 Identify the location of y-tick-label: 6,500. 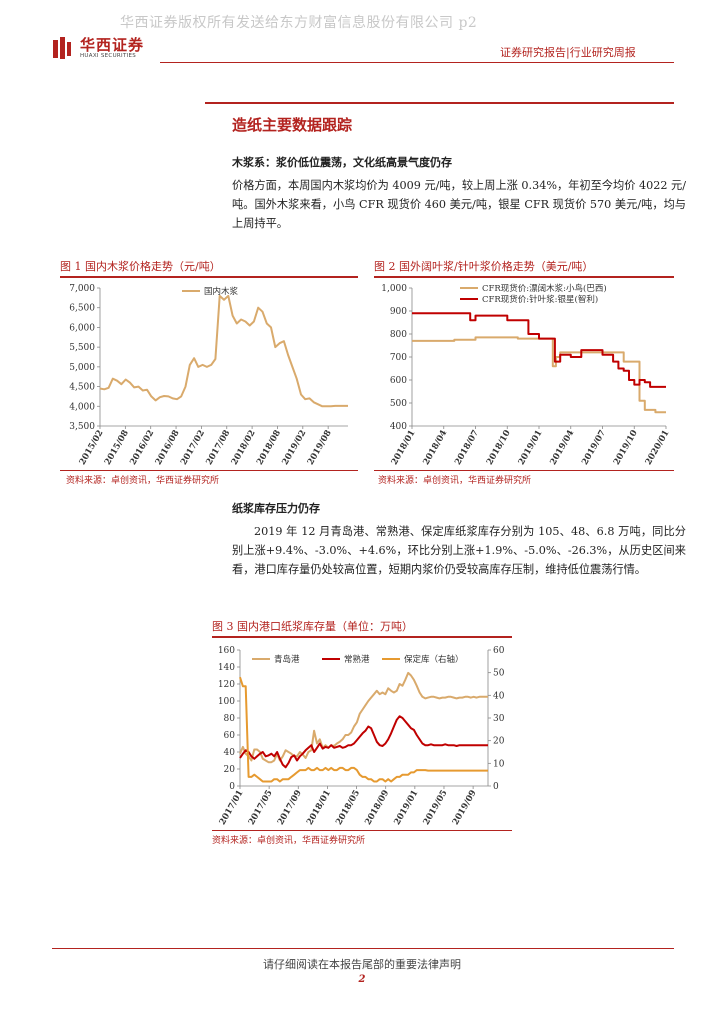
(82, 309).